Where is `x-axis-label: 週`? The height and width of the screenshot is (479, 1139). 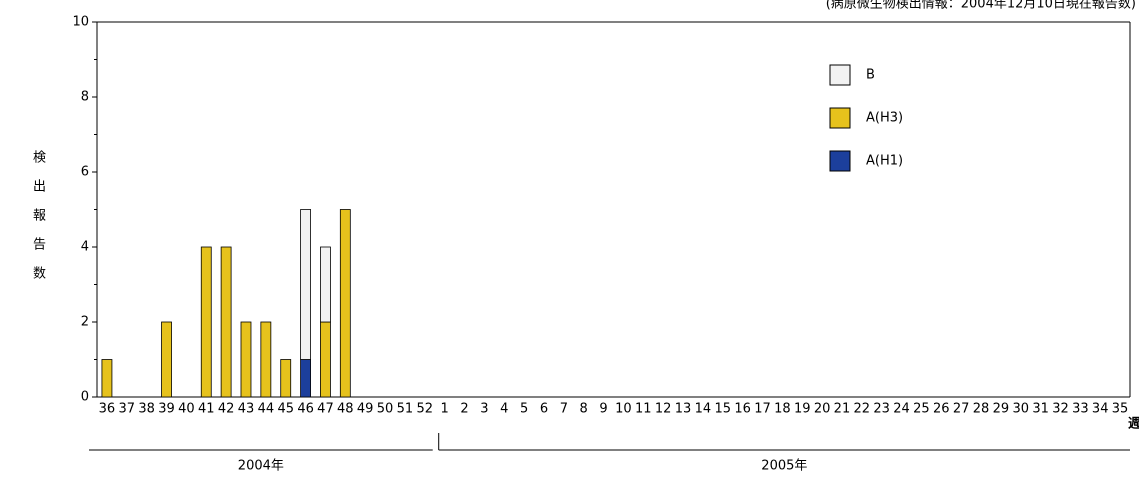
x-axis-label: 週 is located at coordinates (1133, 424).